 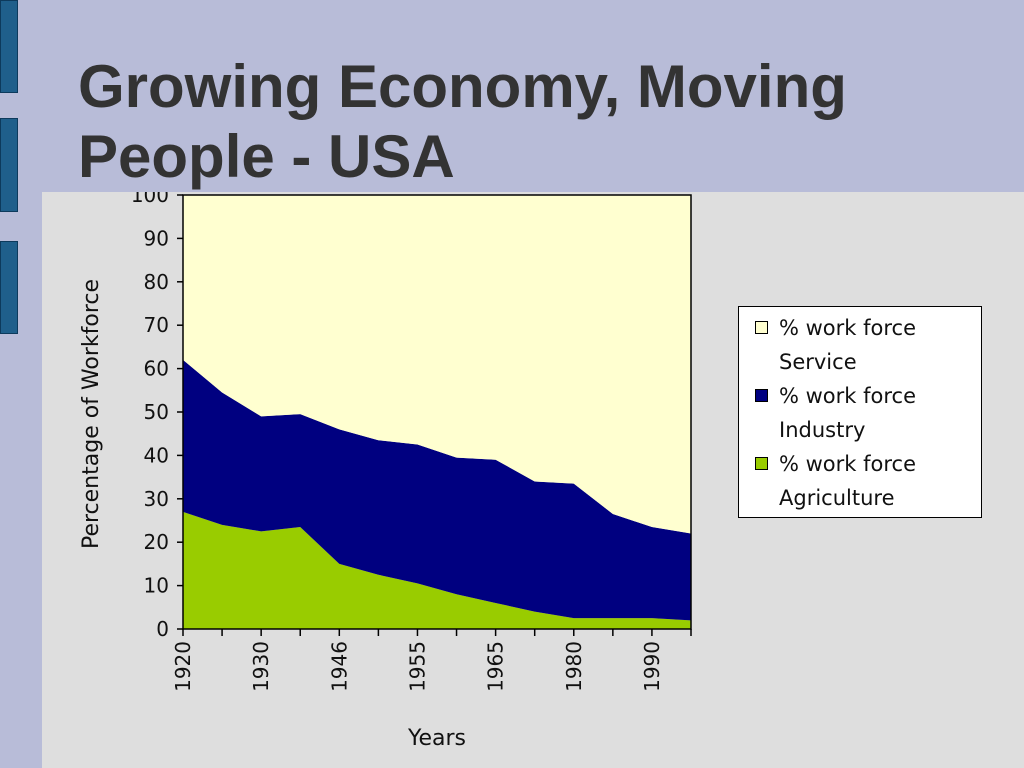 What do you see at coordinates (9, 165) in the screenshot?
I see `accent-bar-middle` at bounding box center [9, 165].